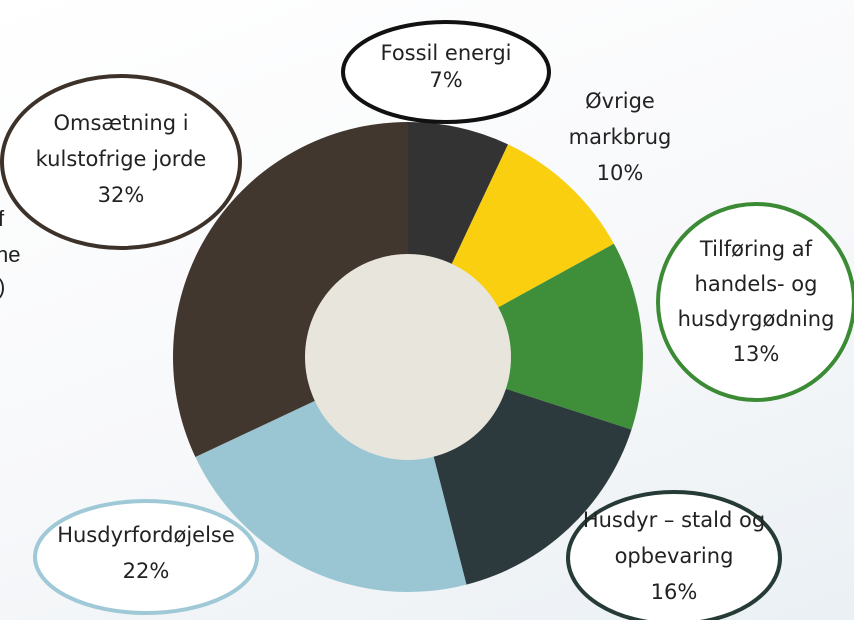  I want to click on slice-value-label: 32%, so click(121, 195).